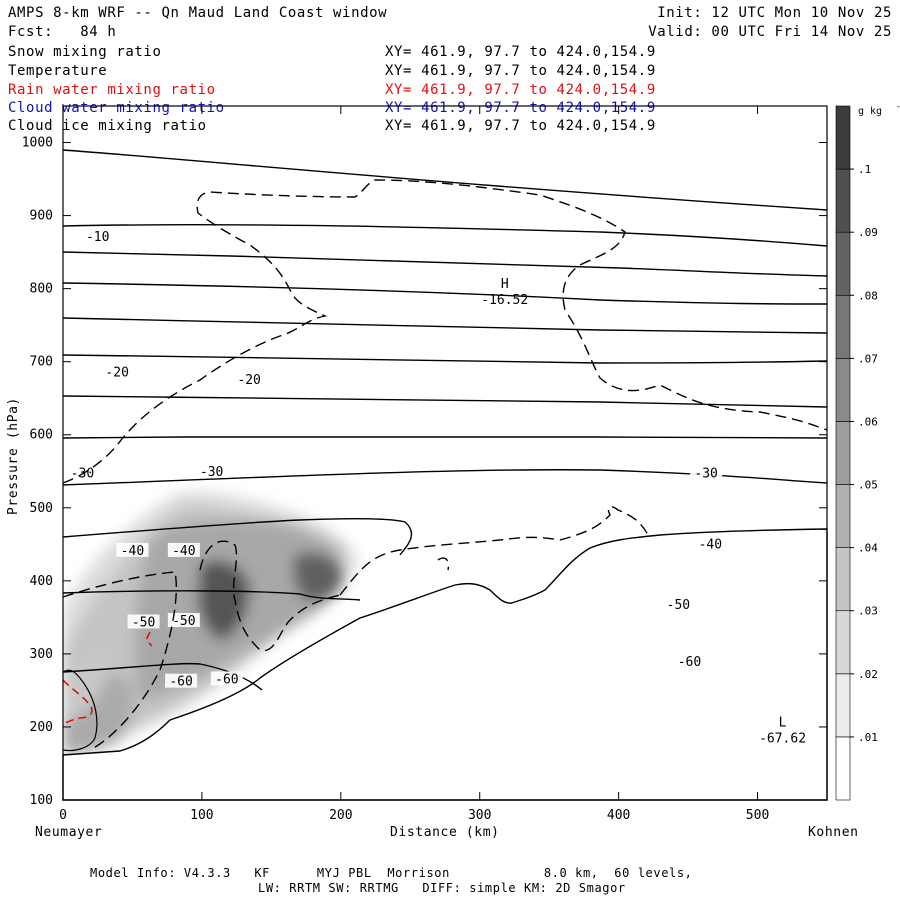 This screenshot has width=900, height=900. I want to click on field-name-cloud-ice: Cloud ice mixing ratio, so click(107, 126).